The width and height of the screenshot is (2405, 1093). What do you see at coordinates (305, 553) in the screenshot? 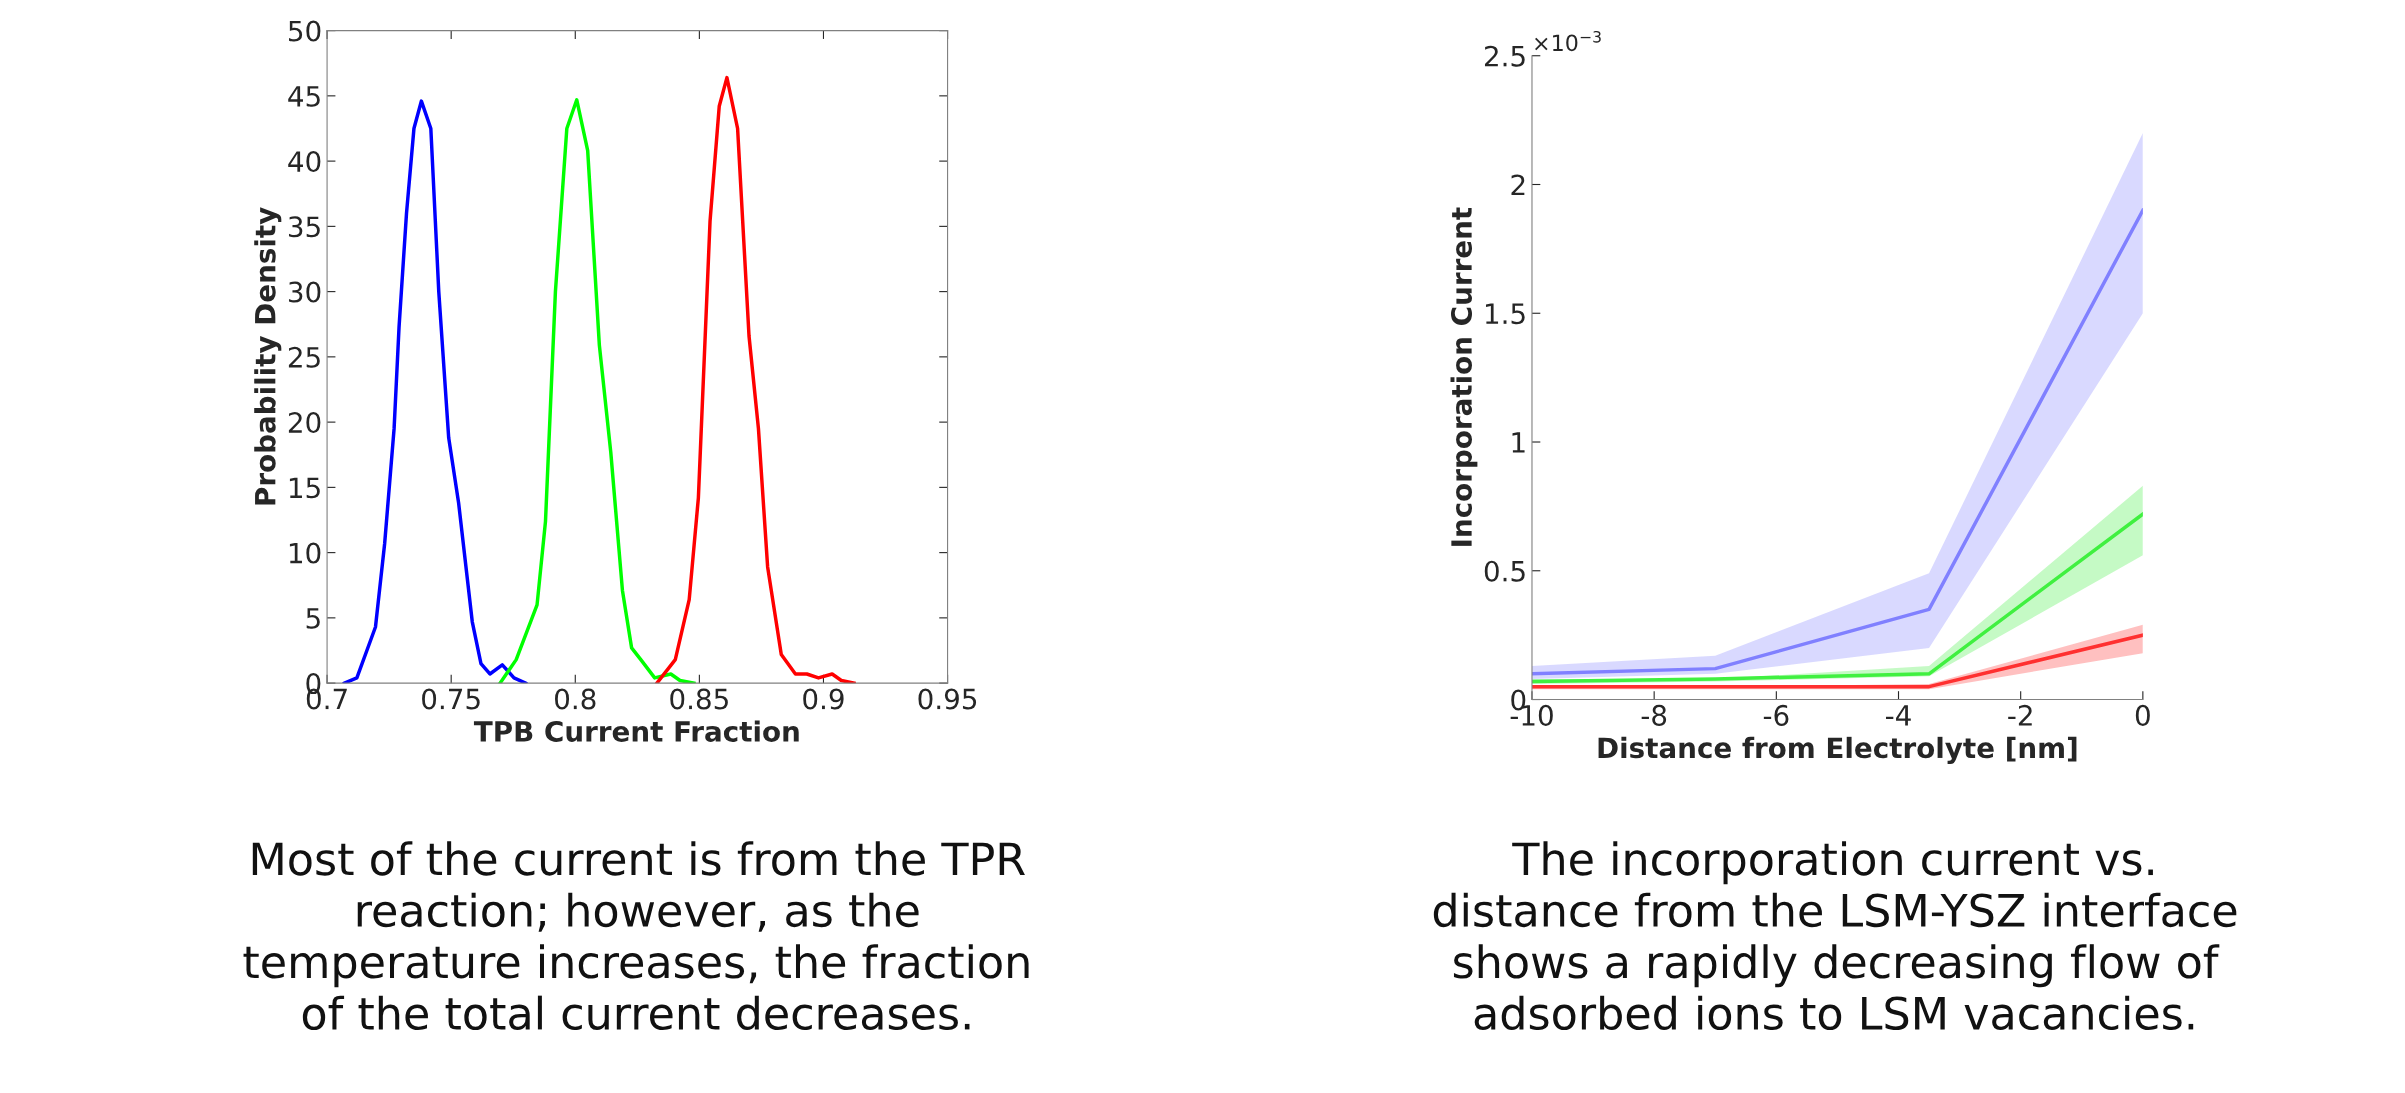
I see `y-tick-label: 10` at bounding box center [305, 553].